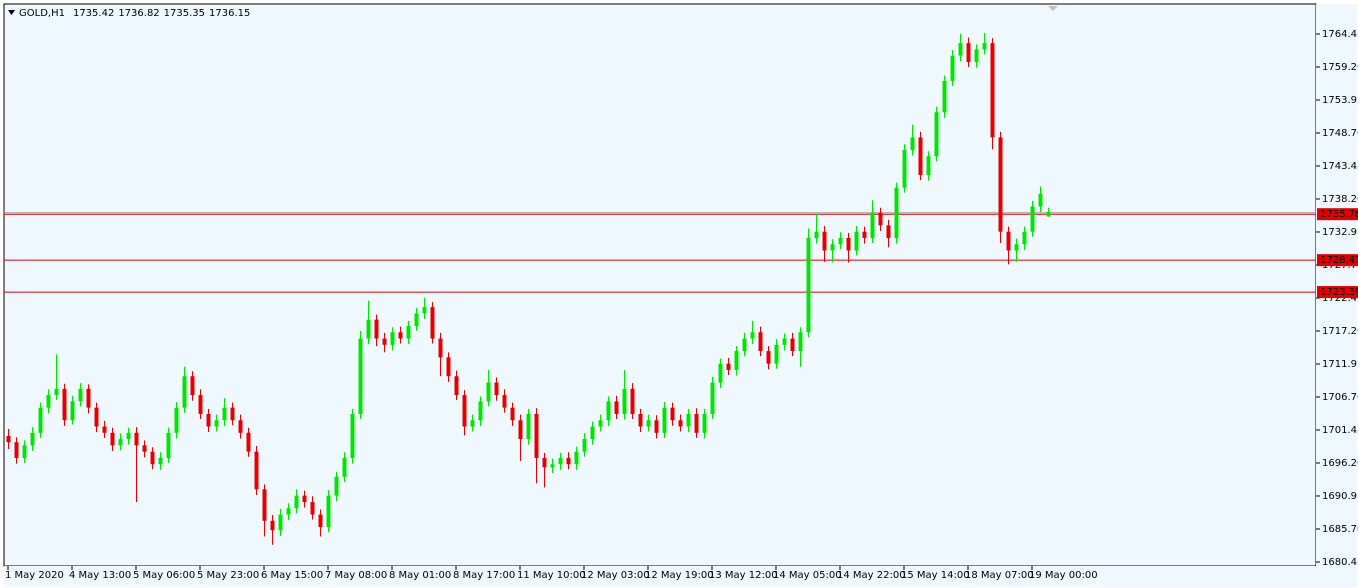  Describe the element at coordinates (229, 13) in the screenshot. I see `close-value: 1736.15` at that location.